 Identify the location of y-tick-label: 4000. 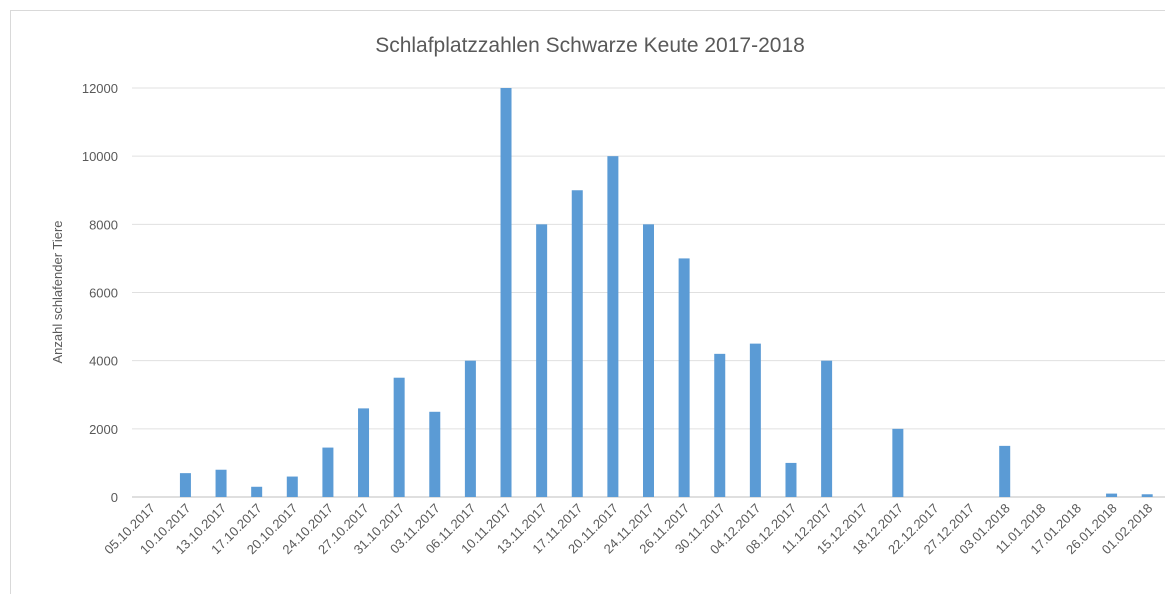
(103, 361).